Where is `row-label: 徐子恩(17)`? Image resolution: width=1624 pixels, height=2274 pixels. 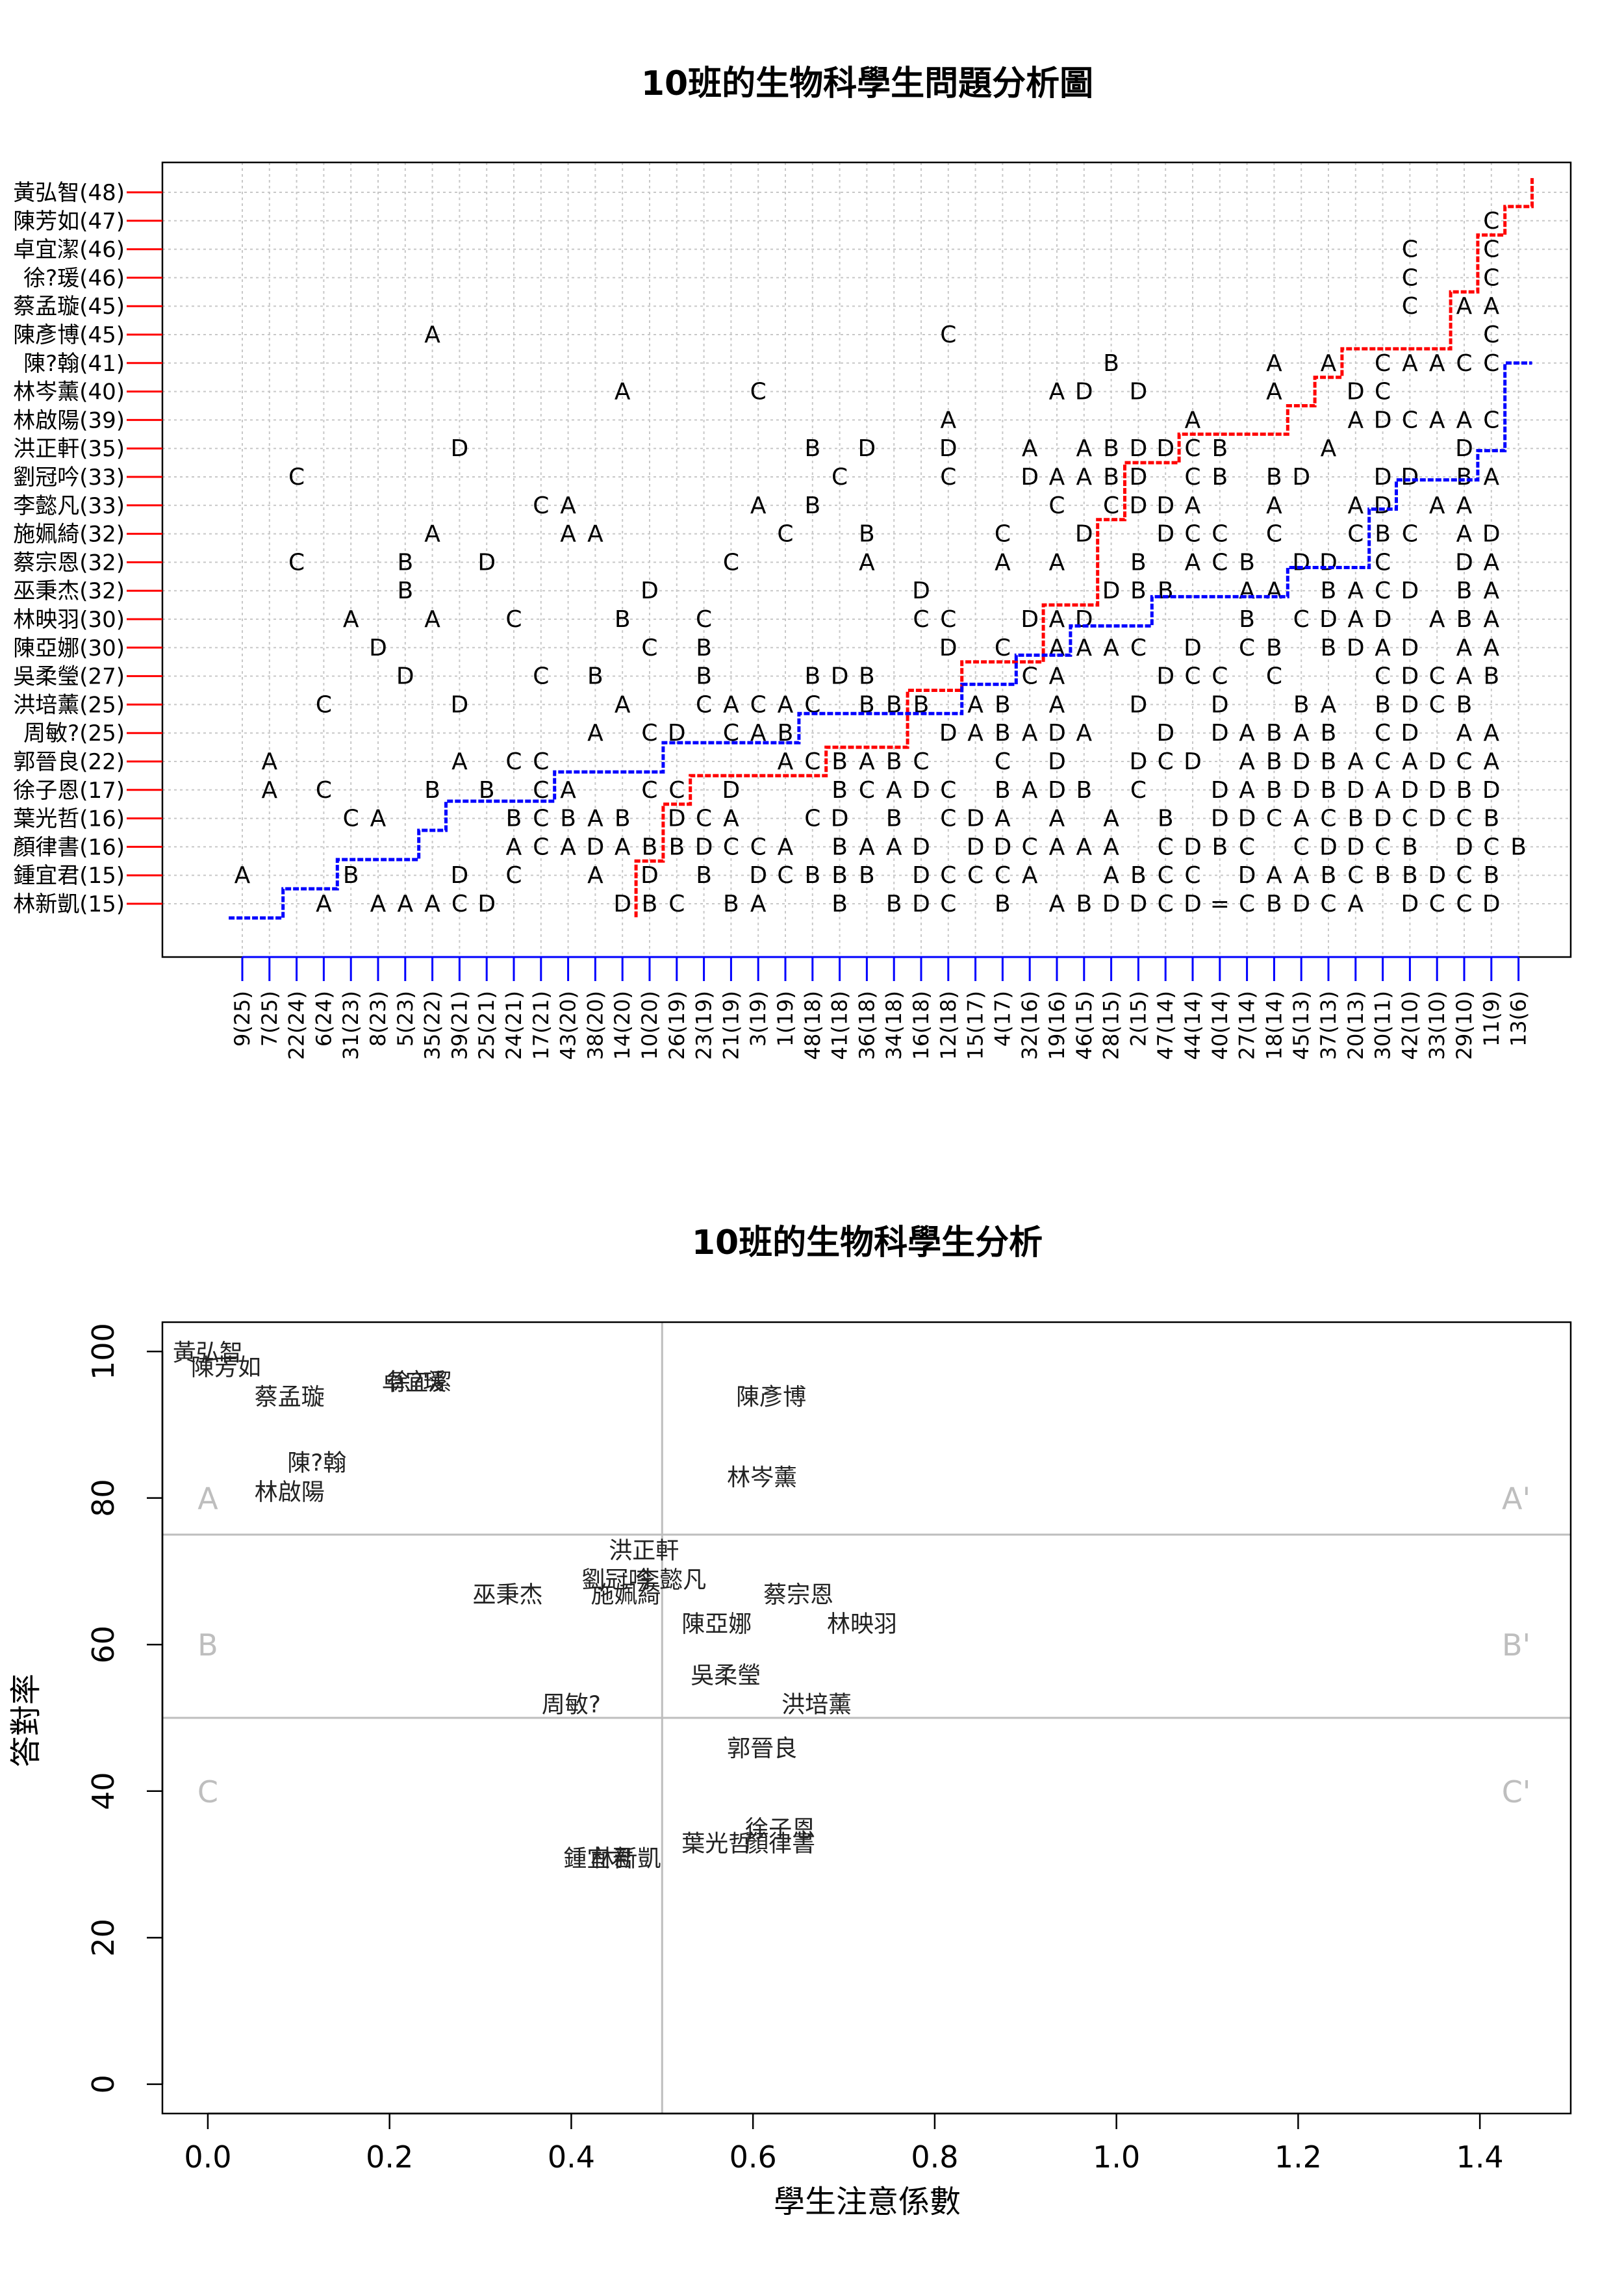 row-label: 徐子恩(17) is located at coordinates (69, 791).